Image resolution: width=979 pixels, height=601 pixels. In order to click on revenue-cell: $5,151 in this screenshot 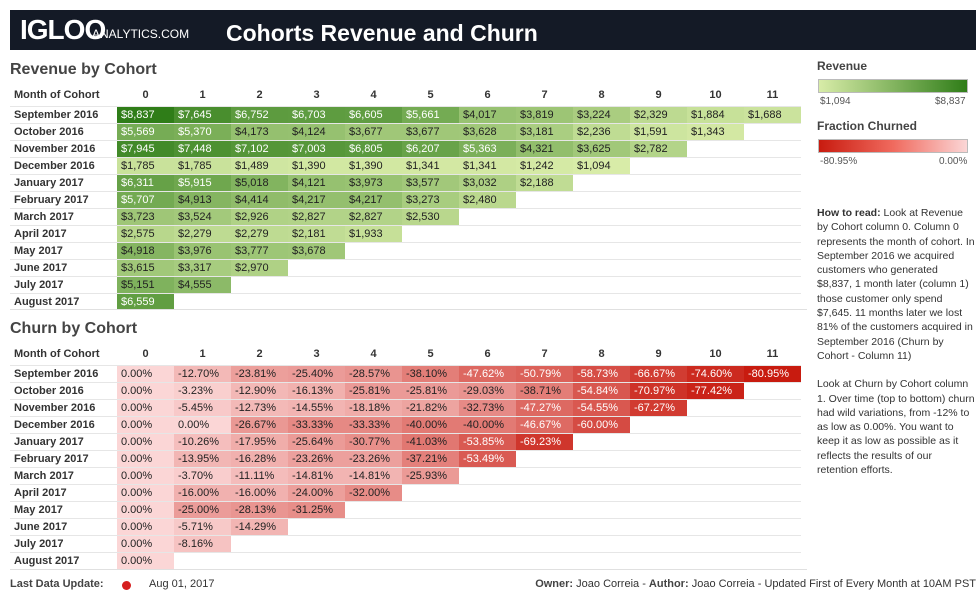, I will do `click(145, 284)`.